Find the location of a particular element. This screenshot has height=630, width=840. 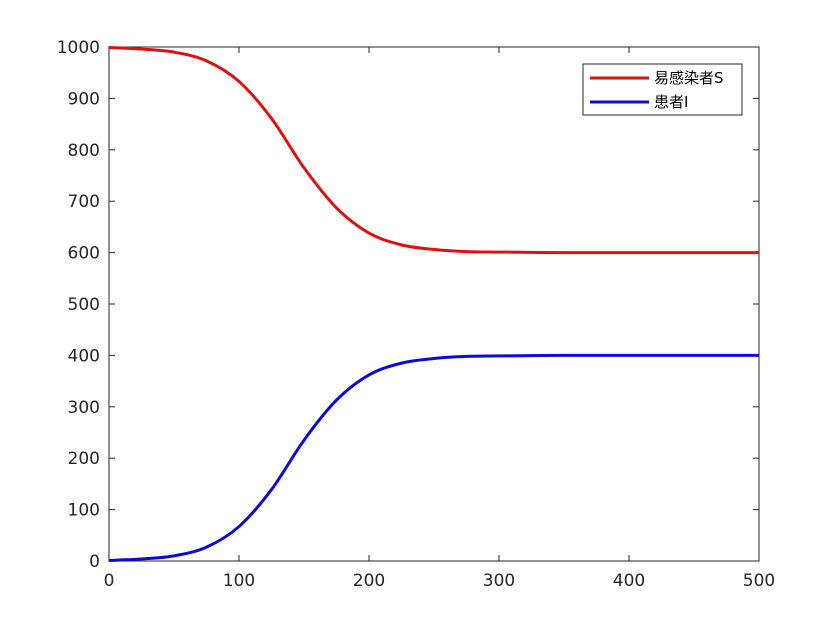

x-tick-label: 100 is located at coordinates (239, 581).